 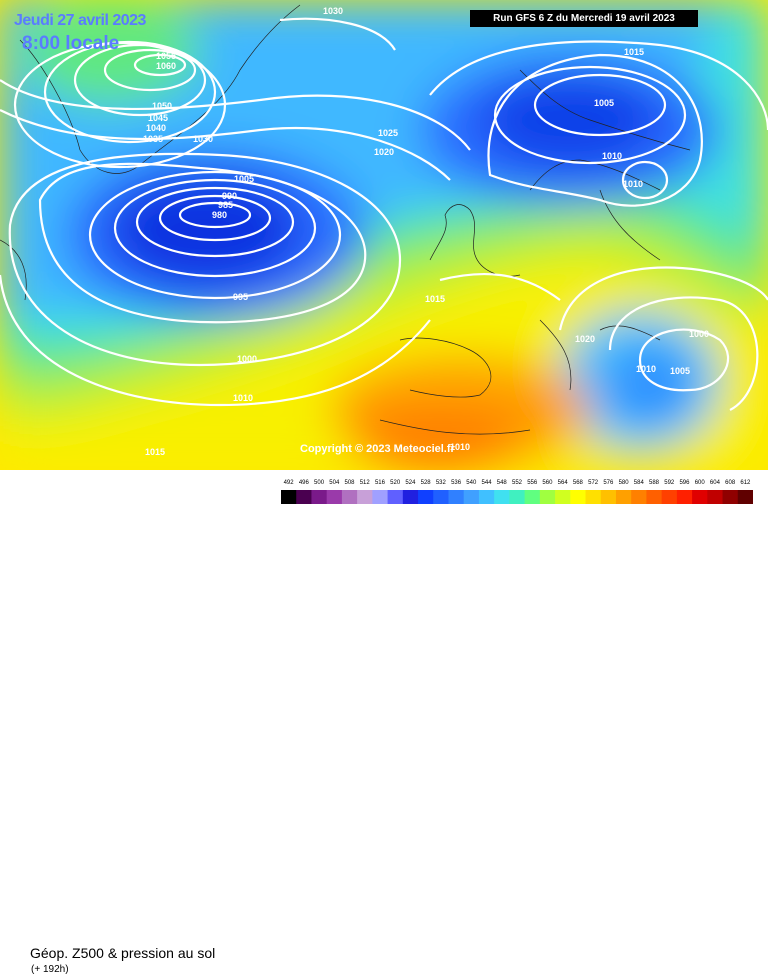 What do you see at coordinates (229, 196) in the screenshot?
I see `svg-text: 990` at bounding box center [229, 196].